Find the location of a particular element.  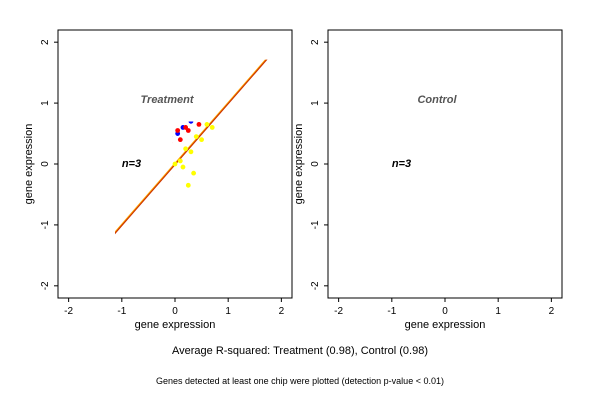

x-tick-label: 1 is located at coordinates (498, 311).